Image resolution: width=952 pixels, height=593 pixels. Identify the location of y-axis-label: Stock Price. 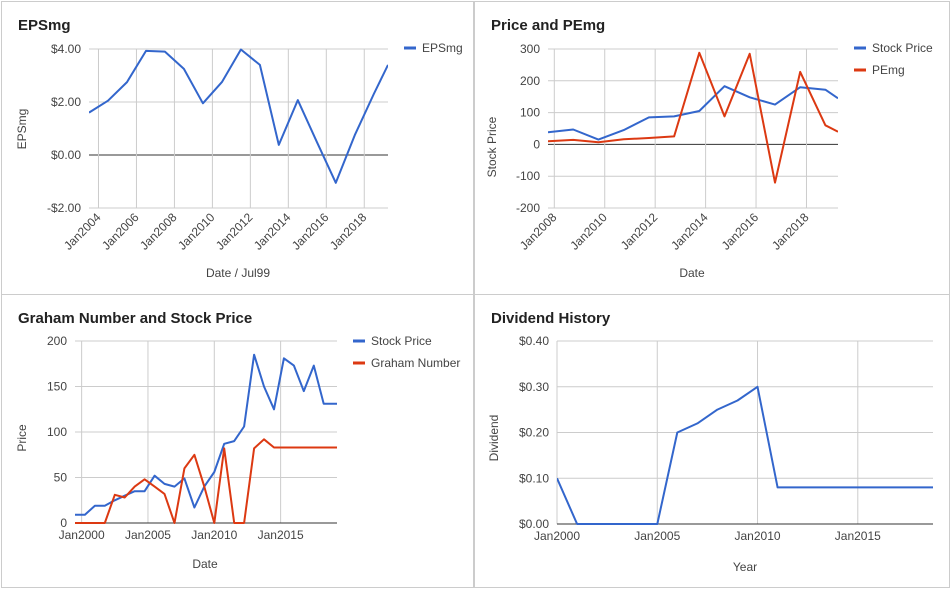
(492, 146).